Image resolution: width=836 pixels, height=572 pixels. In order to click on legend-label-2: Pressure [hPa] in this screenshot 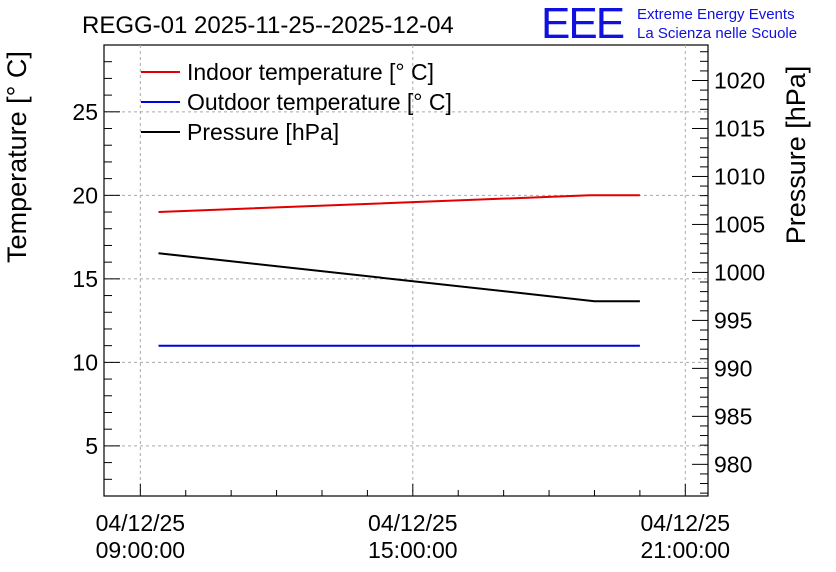, I will do `click(263, 132)`.